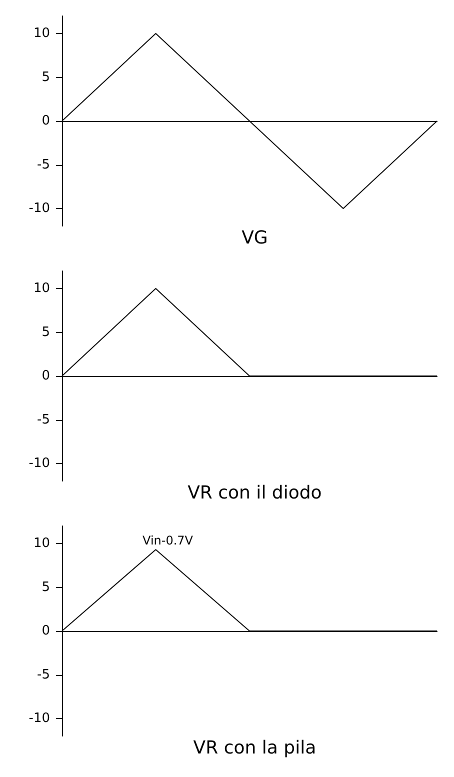 Image resolution: width=454 pixels, height=777 pixels. I want to click on annotation: Vin-0.7V, so click(168, 541).